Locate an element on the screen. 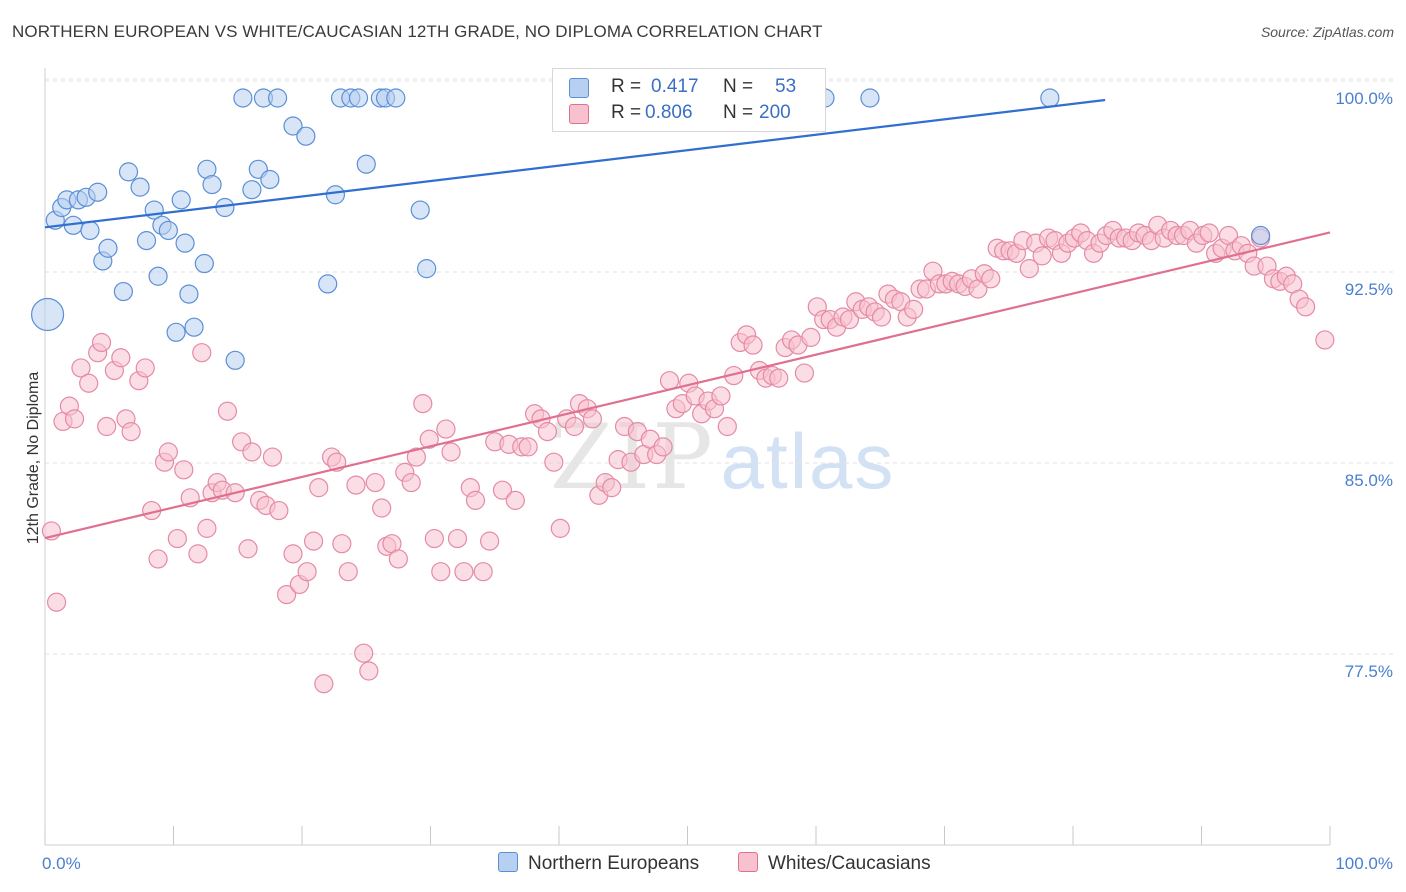 The width and height of the screenshot is (1406, 892). legend-n-value: 200 is located at coordinates (775, 112).